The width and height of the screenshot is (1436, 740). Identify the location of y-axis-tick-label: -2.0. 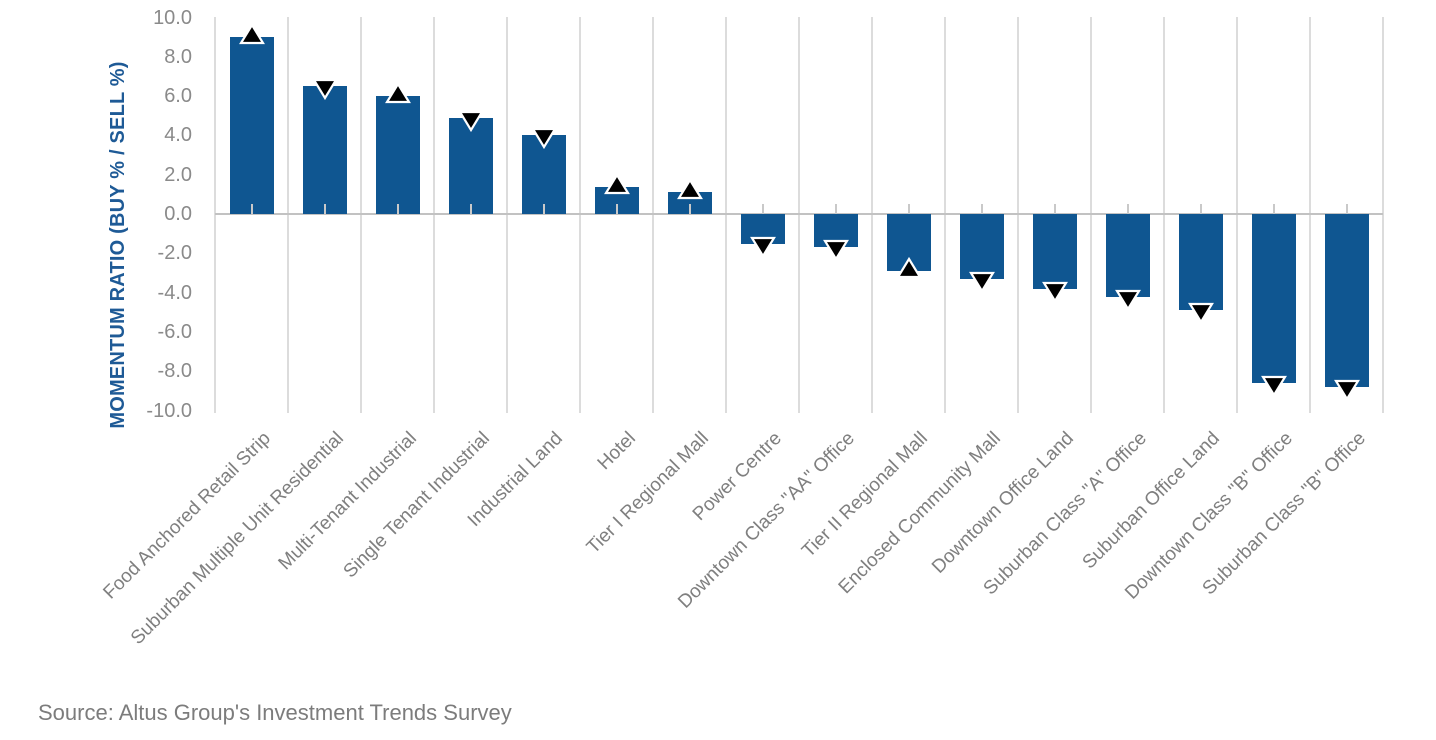
(174, 253).